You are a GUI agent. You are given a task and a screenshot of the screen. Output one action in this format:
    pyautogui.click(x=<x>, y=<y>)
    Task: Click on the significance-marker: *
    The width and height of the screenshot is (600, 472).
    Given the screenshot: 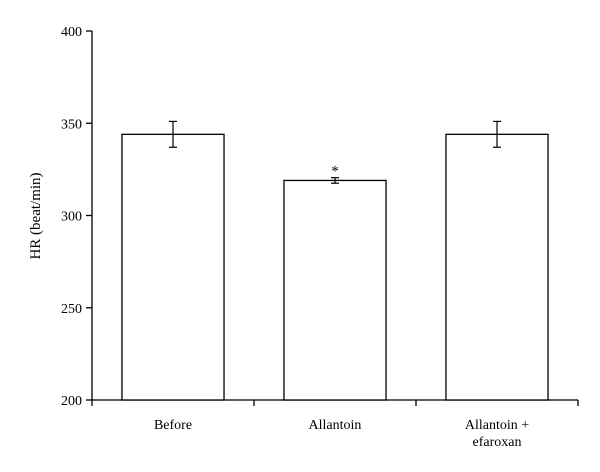 What is the action you would take?
    pyautogui.click(x=335, y=172)
    